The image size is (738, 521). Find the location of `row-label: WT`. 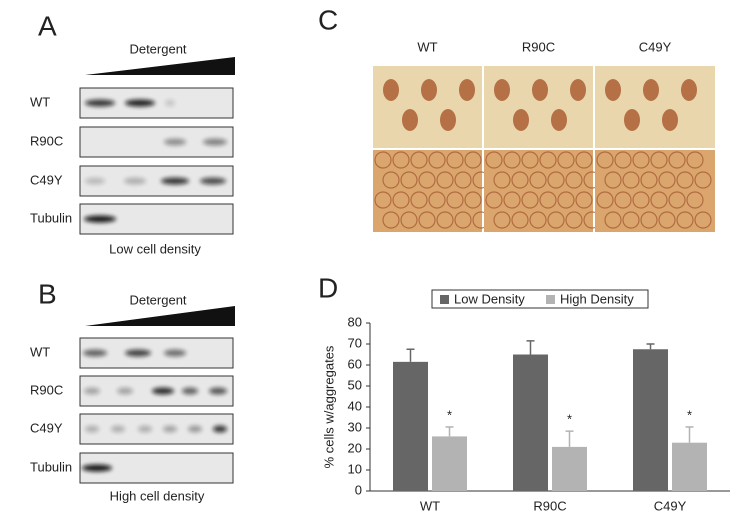

row-label: WT is located at coordinates (40, 101).